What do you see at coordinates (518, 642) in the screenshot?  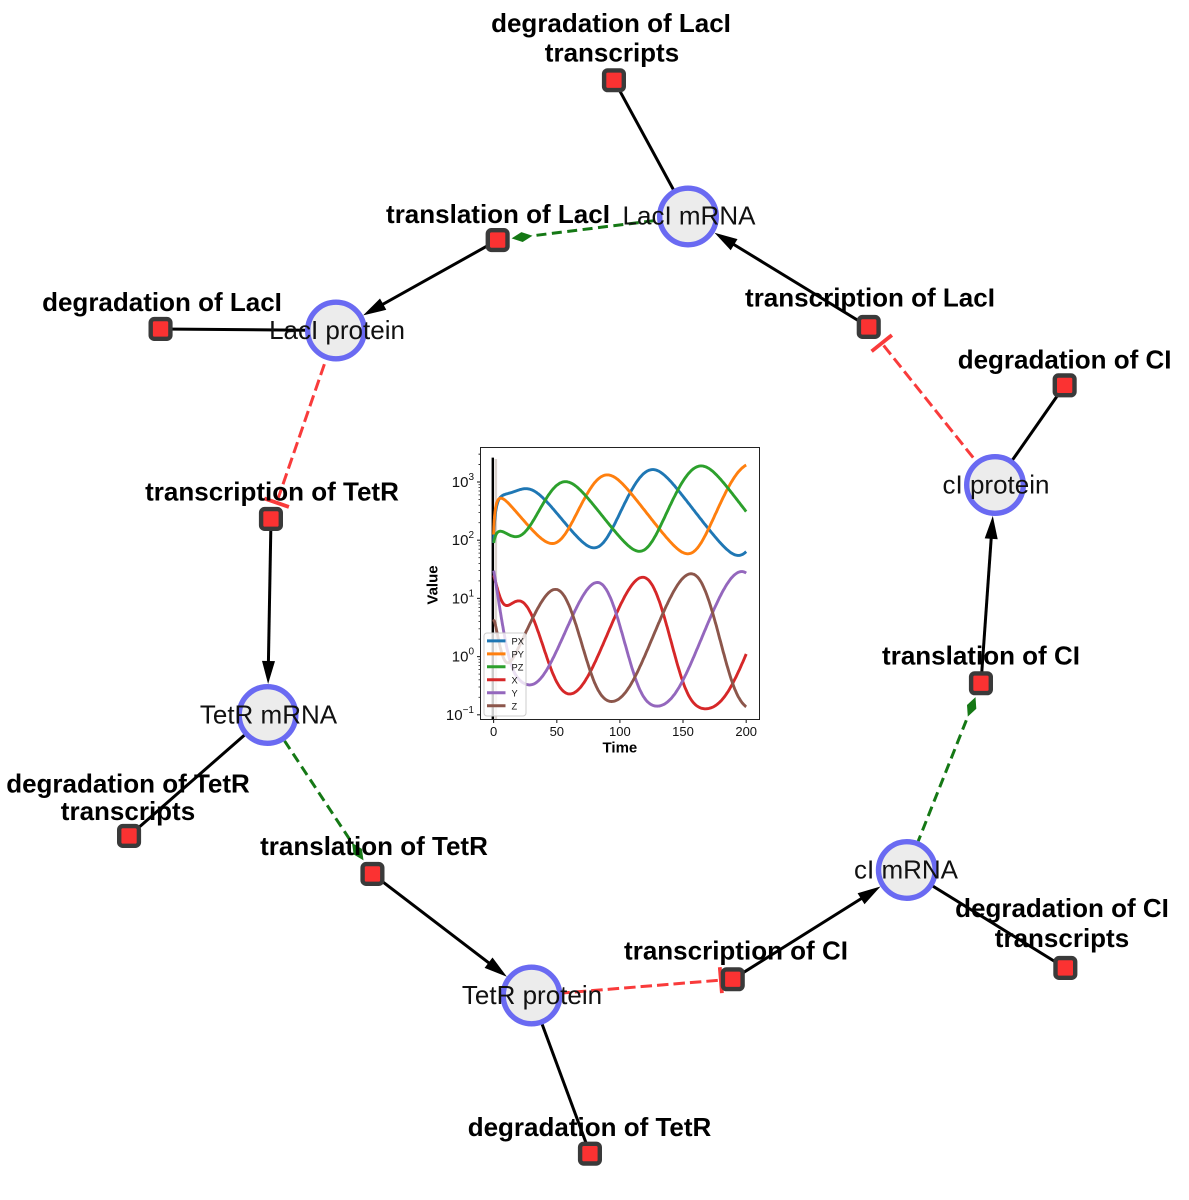 I see `svg-text: PX` at bounding box center [518, 642].